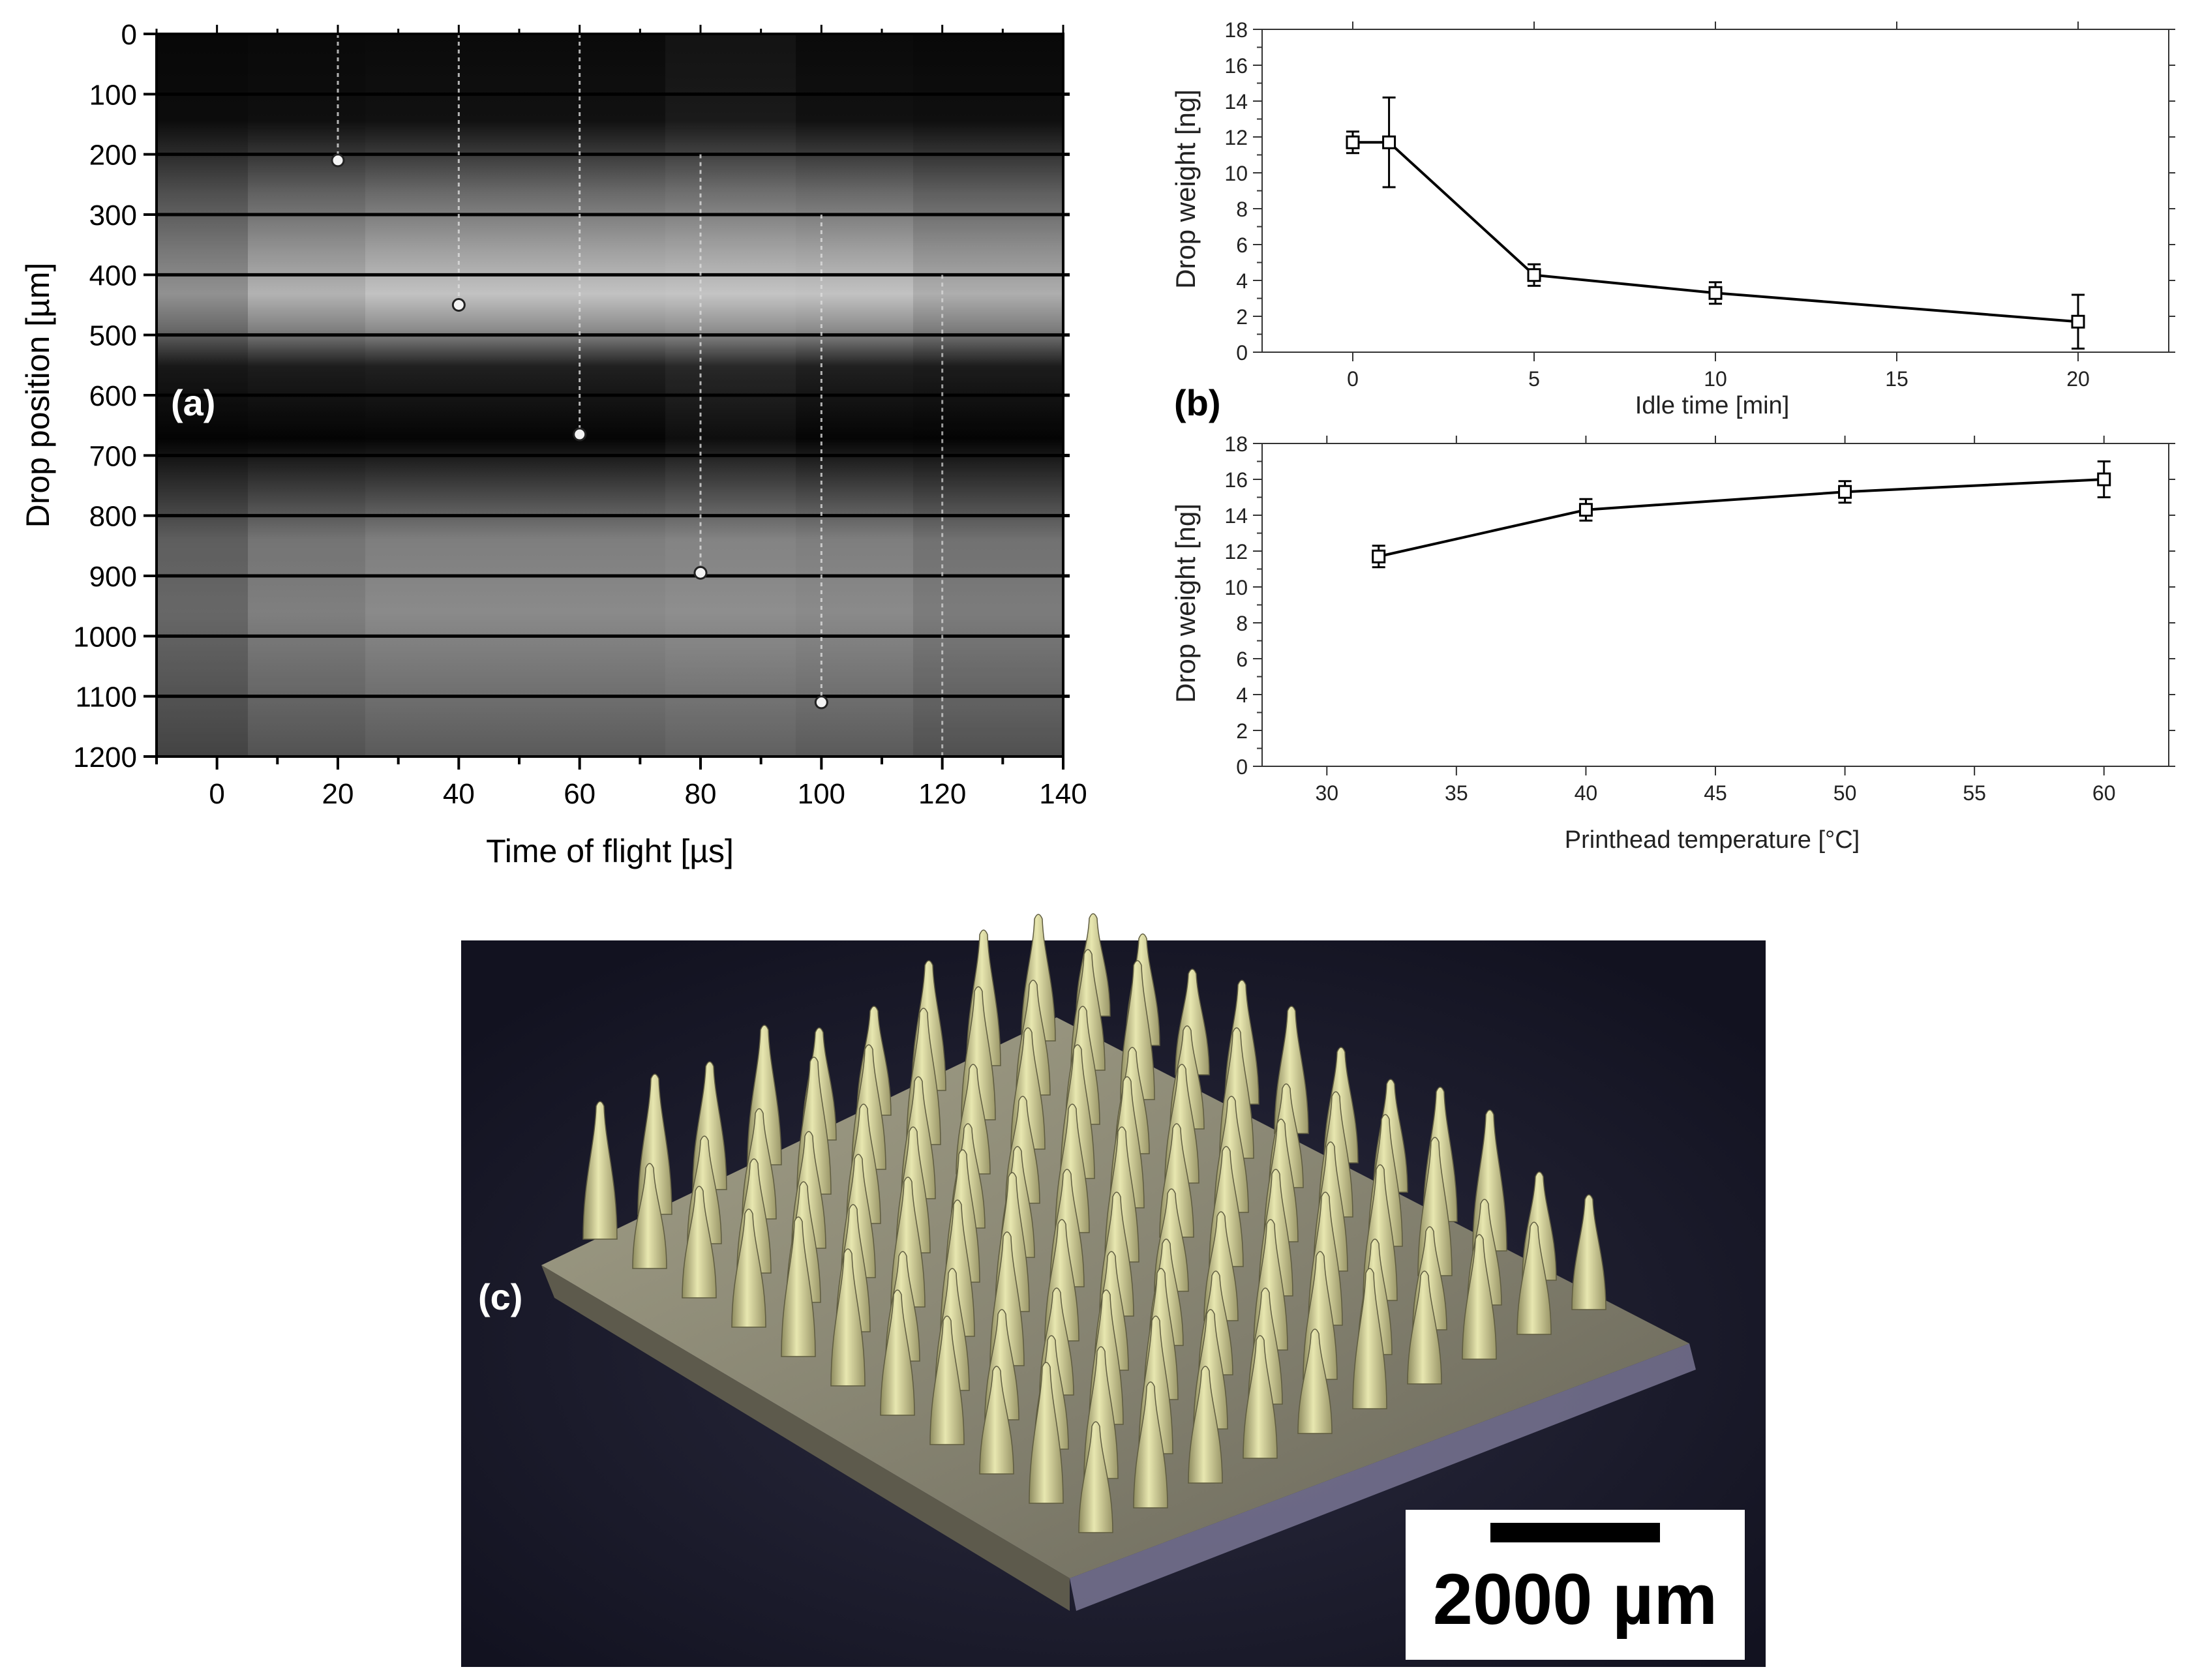 The width and height of the screenshot is (2187, 1680). I want to click on x-axis-label-a: Time of flight [µs], so click(610, 851).